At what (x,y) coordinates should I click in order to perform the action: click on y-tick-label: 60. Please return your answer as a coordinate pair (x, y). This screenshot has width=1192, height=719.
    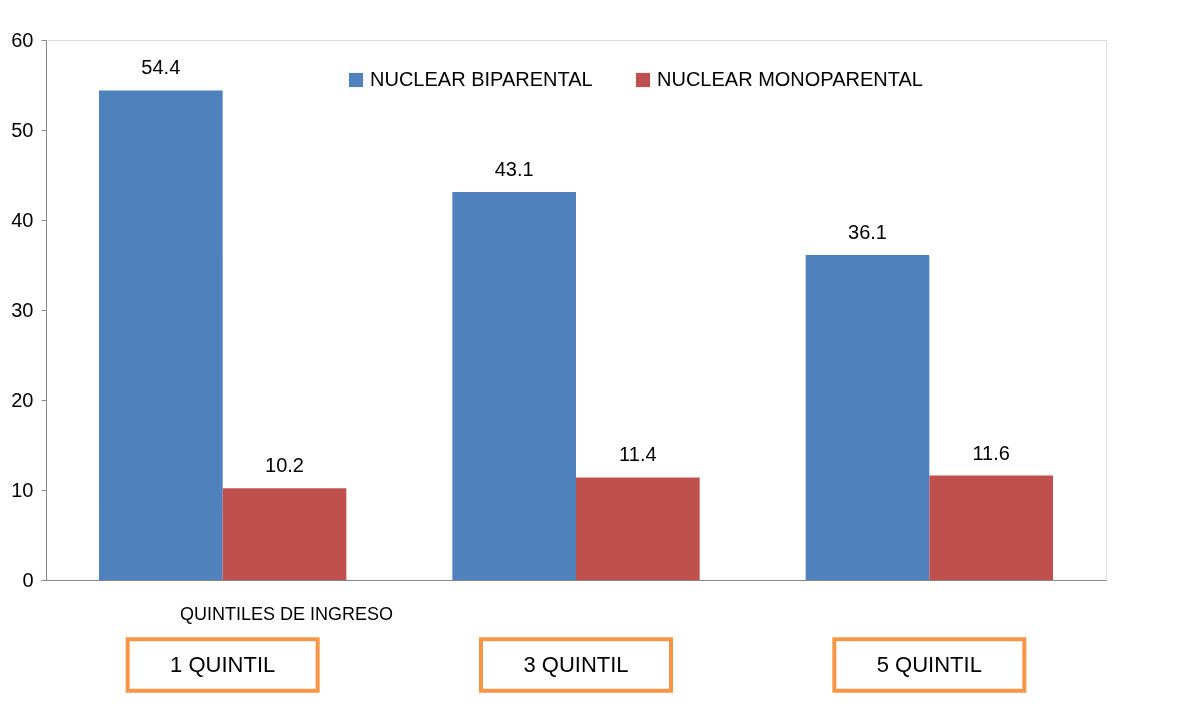
    Looking at the image, I should click on (22, 39).